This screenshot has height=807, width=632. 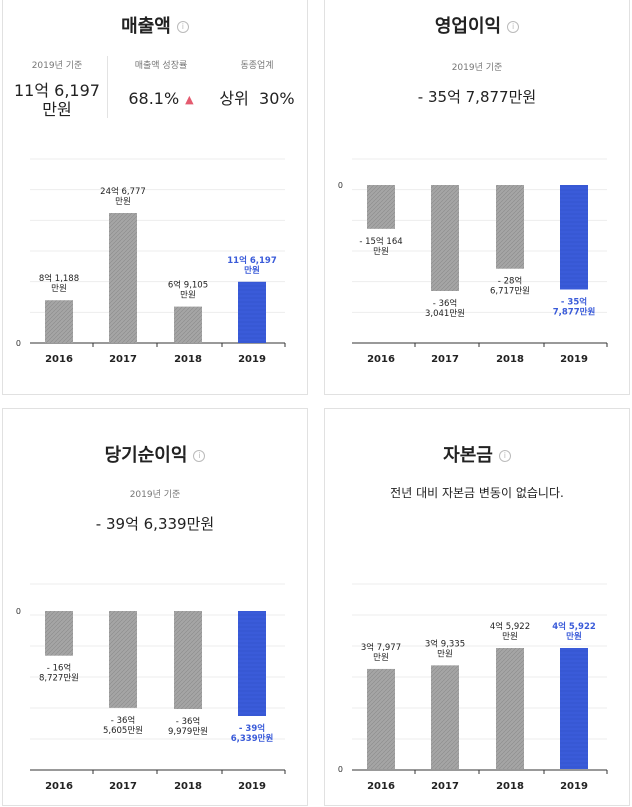 I want to click on bar-value-label: - 16억, so click(x=59, y=668).